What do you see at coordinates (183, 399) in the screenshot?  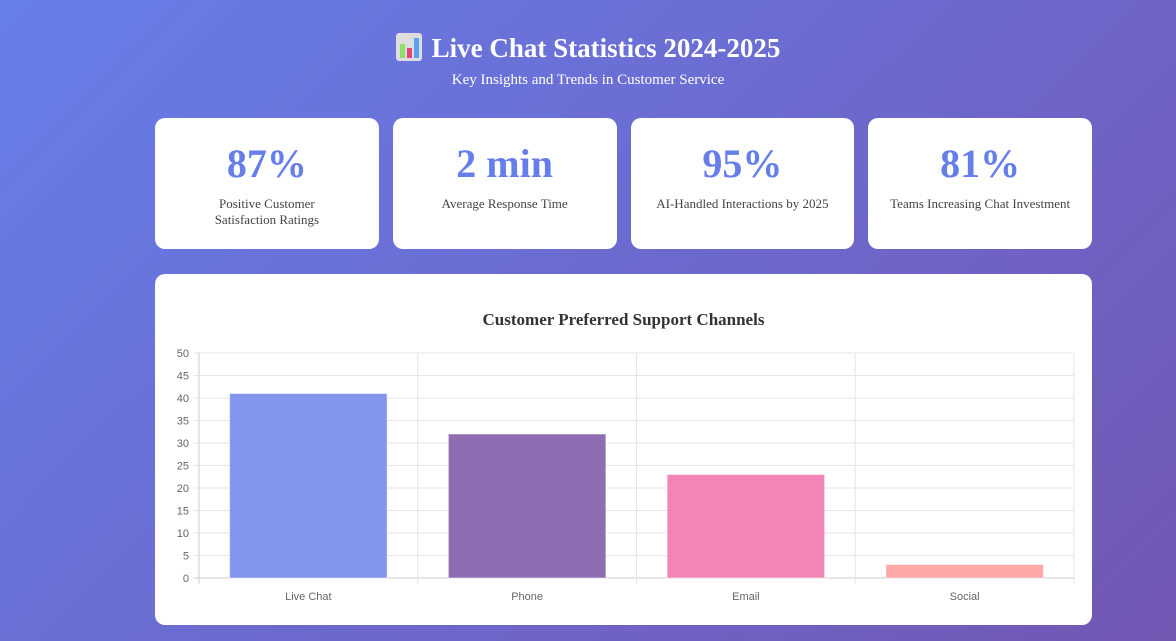 I see `y-tick-label: 40` at bounding box center [183, 399].